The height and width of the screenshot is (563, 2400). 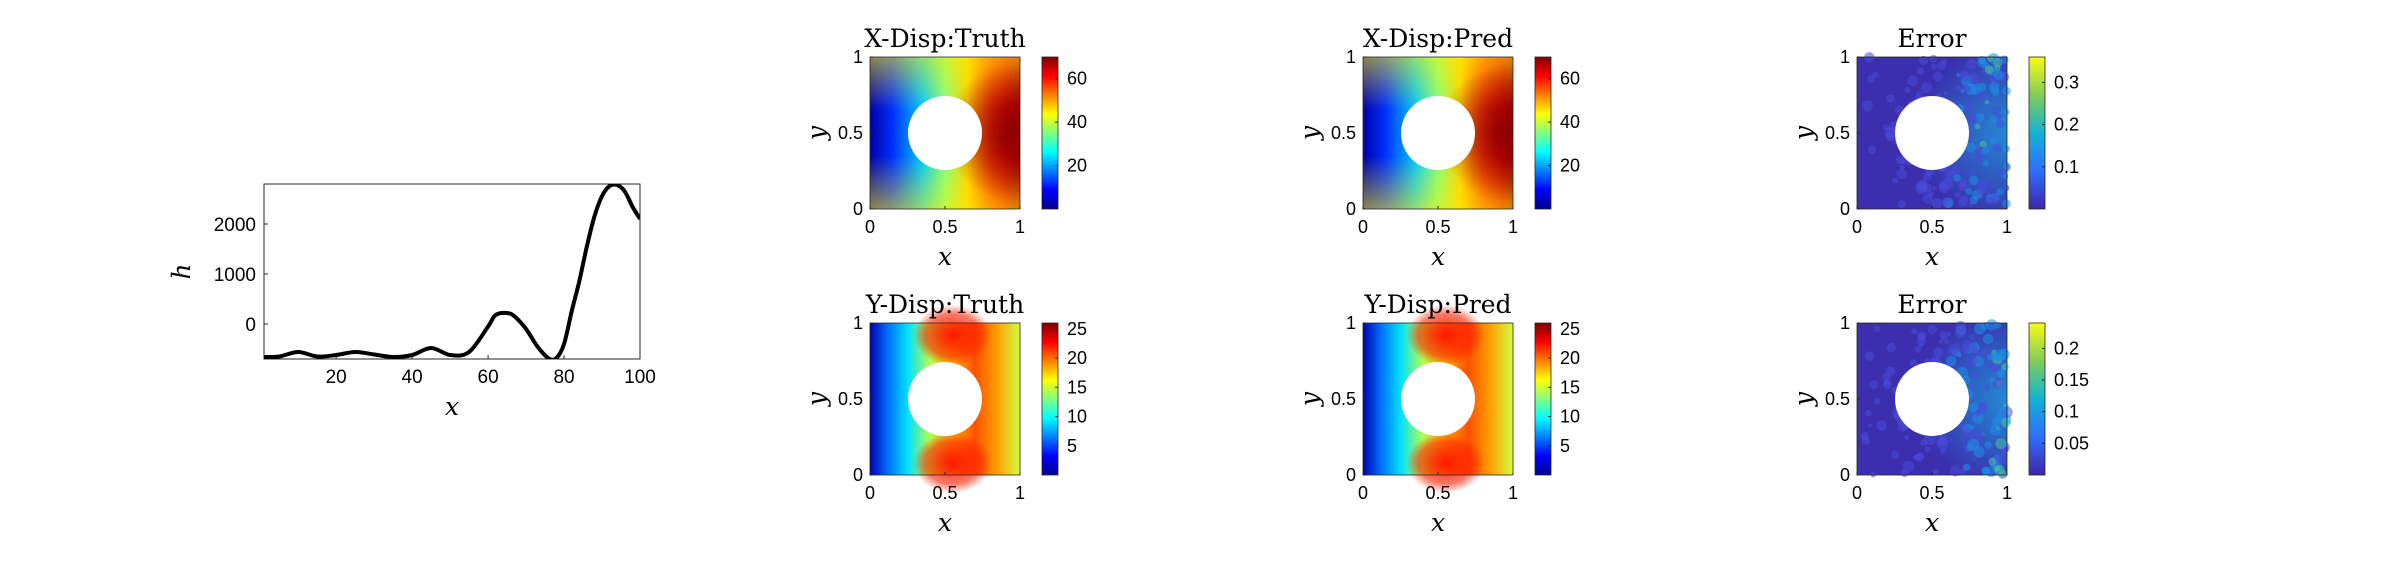 What do you see at coordinates (1513, 227) in the screenshot?
I see `x-tick-label: 1` at bounding box center [1513, 227].